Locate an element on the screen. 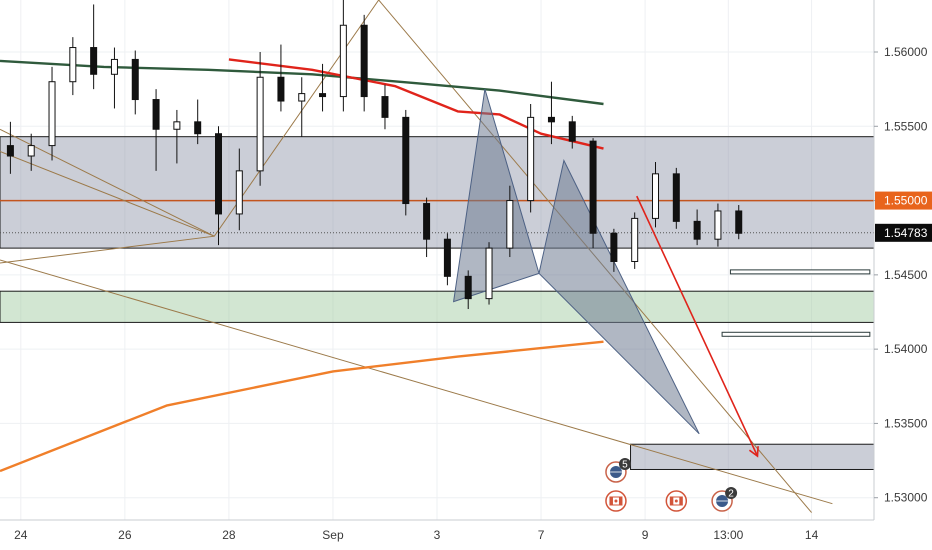 Image resolution: width=932 pixels, height=550 pixels. harmonic-pattern-left is located at coordinates (496, 195).